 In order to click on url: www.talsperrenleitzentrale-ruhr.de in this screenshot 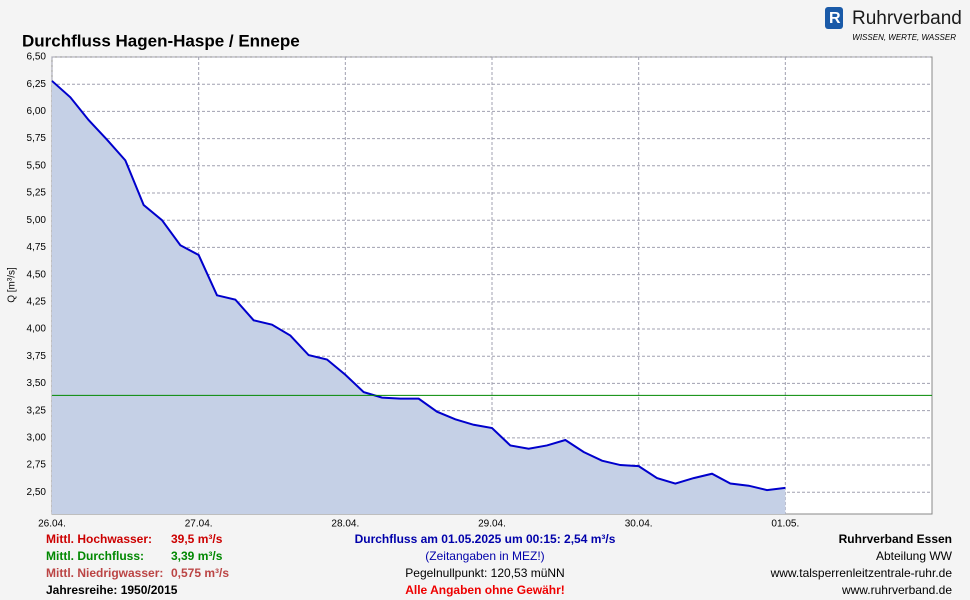, I will do `click(861, 573)`.